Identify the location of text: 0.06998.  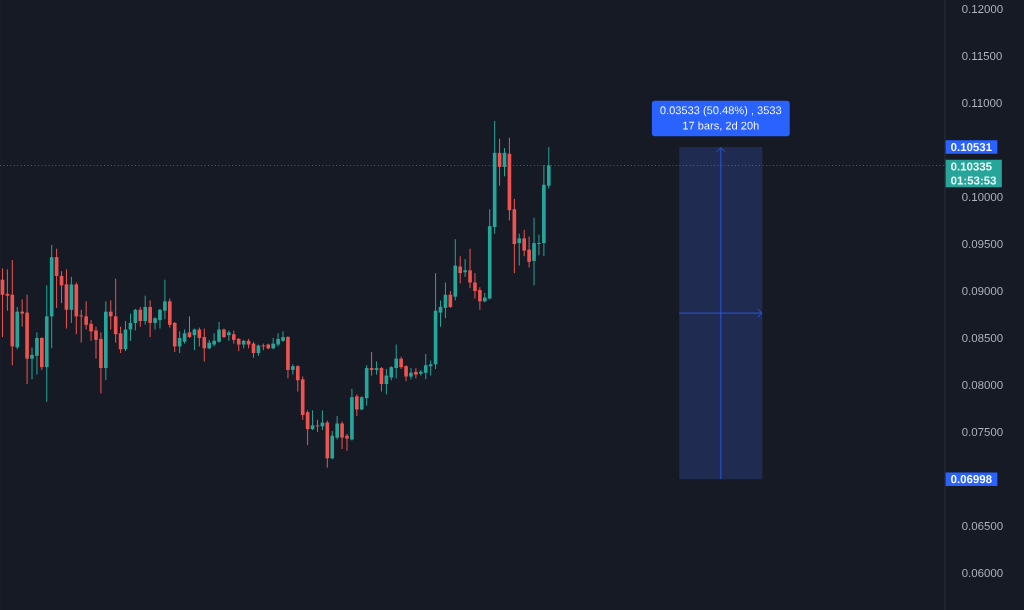
(971, 479).